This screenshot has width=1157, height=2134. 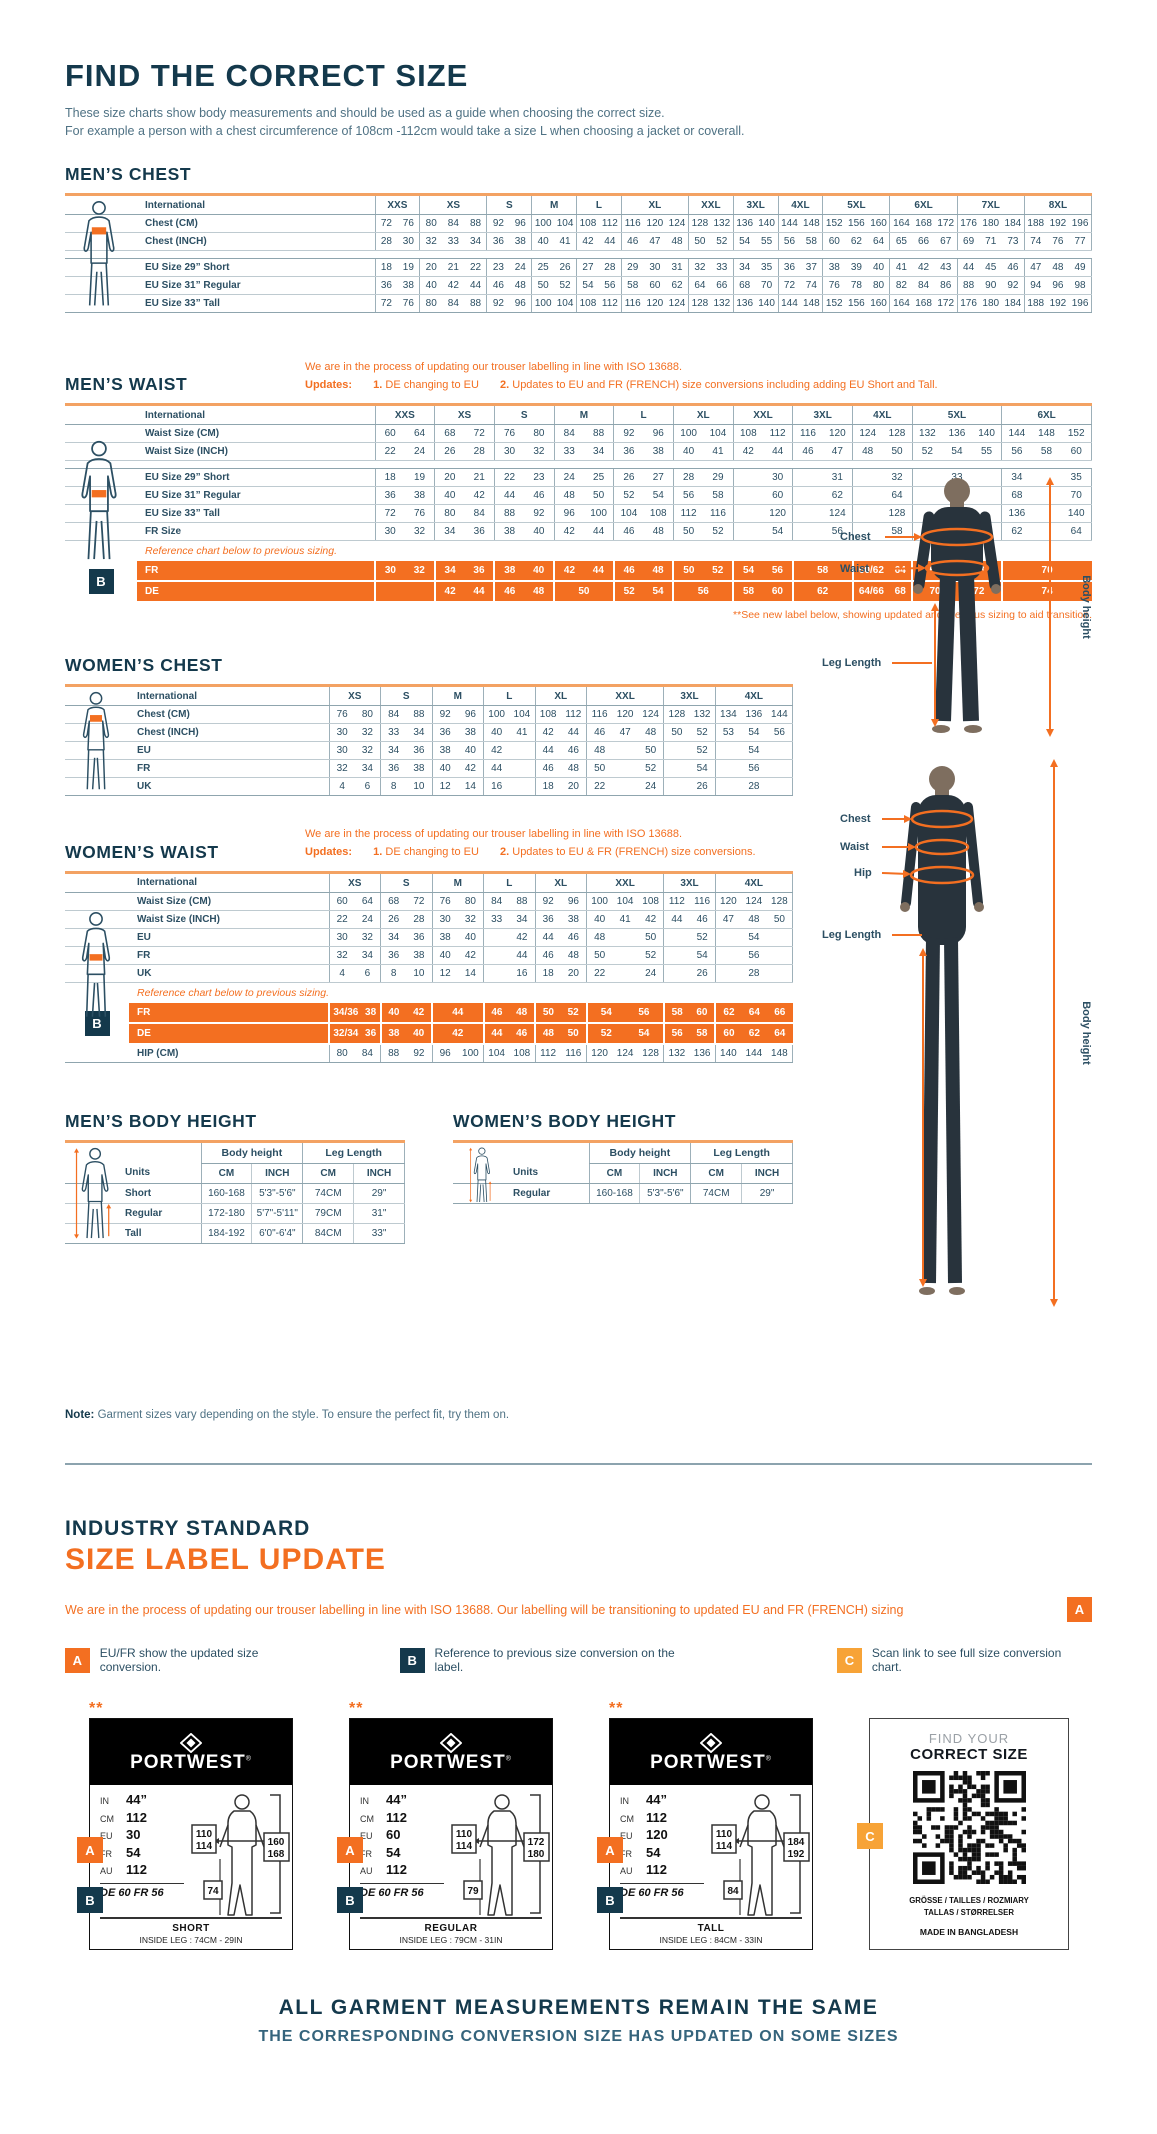 What do you see at coordinates (901, 242) in the screenshot?
I see `size-cell: 65` at bounding box center [901, 242].